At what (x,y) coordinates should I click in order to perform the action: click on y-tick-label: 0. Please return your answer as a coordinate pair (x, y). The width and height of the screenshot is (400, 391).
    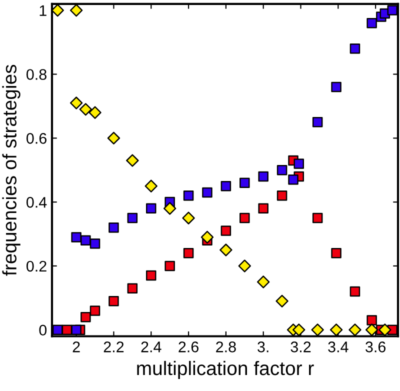
    Looking at the image, I should click on (43, 330).